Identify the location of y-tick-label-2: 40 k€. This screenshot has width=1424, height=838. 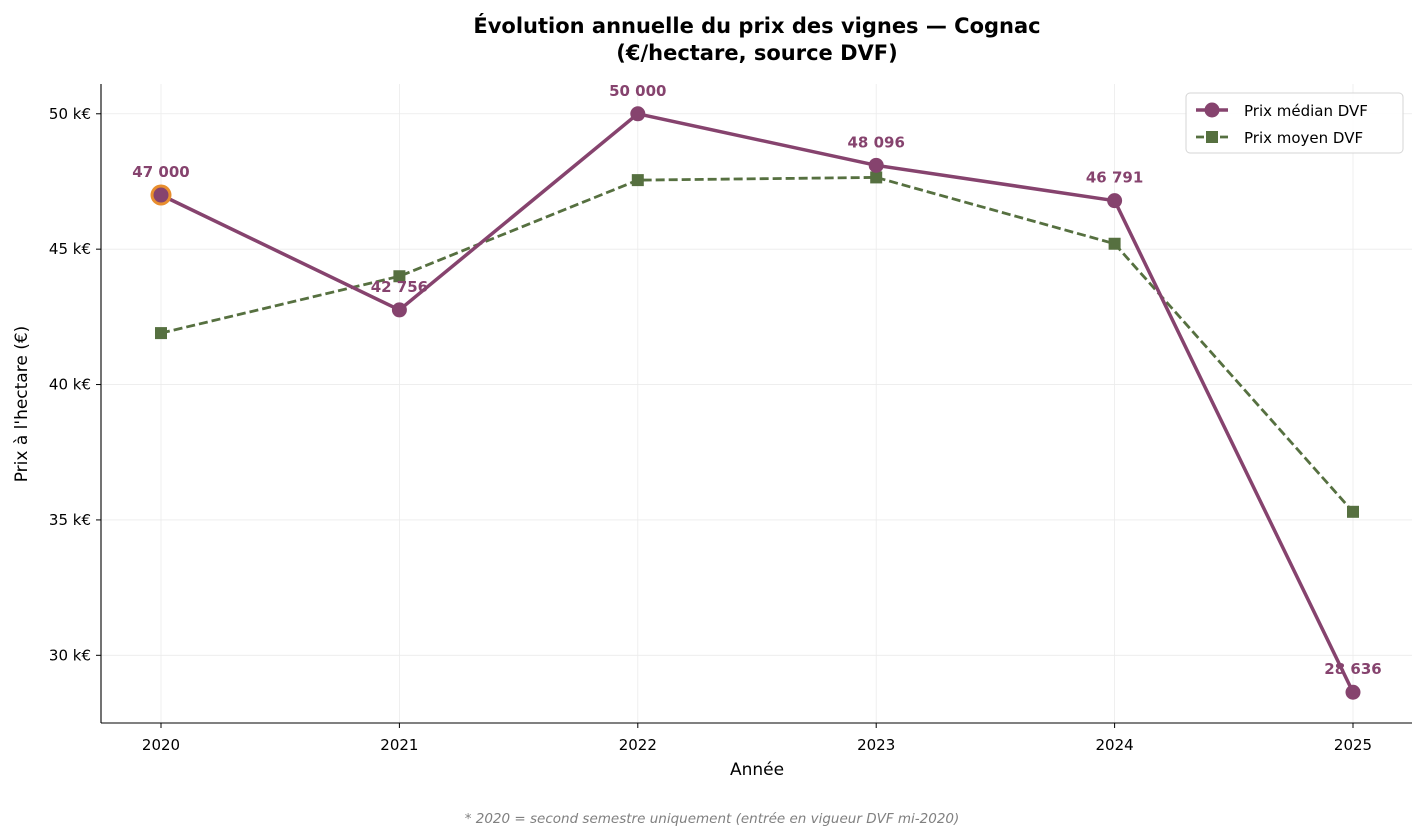
(70, 385).